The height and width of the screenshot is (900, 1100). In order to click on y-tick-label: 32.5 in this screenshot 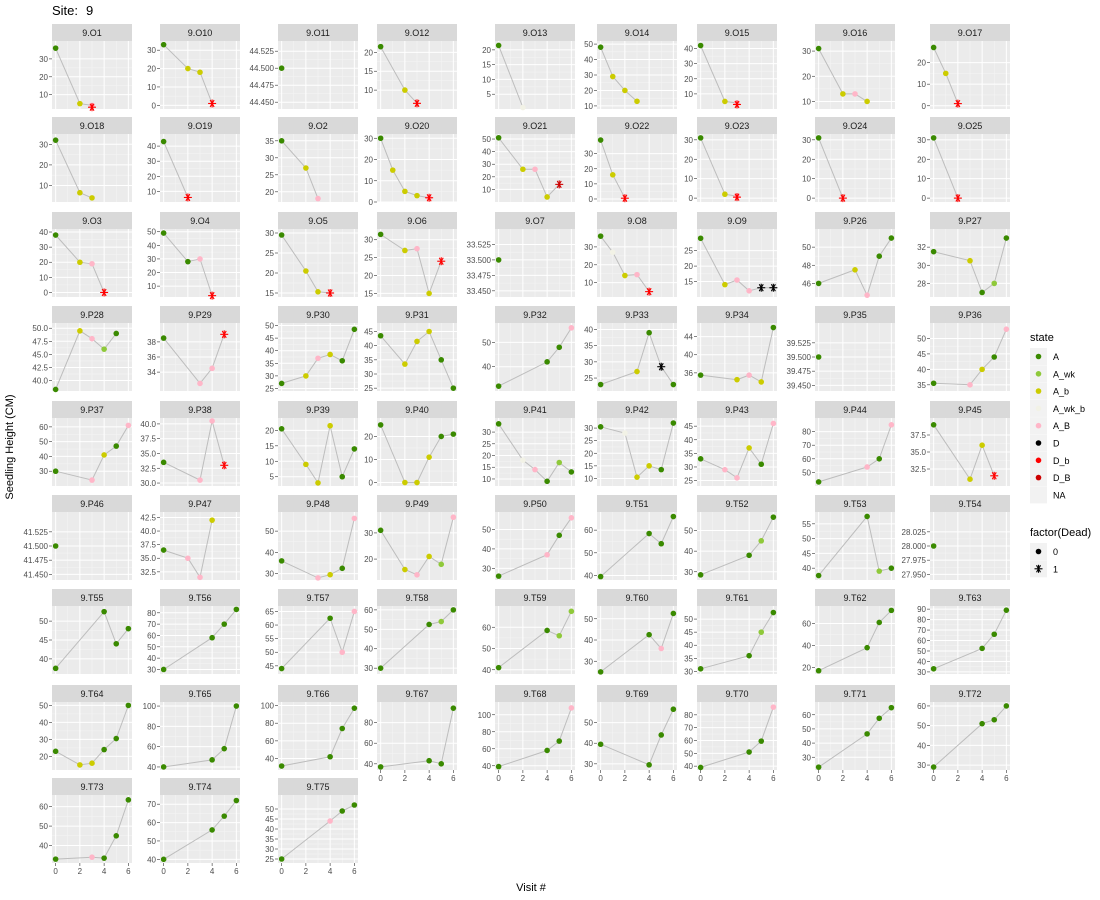, I will do `click(148, 572)`.